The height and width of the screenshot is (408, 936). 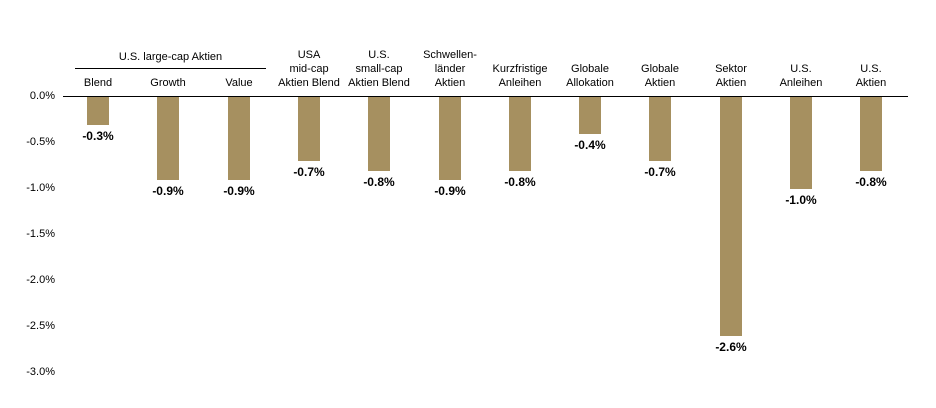 What do you see at coordinates (98, 136) in the screenshot?
I see `bar-value-label: -0.3%` at bounding box center [98, 136].